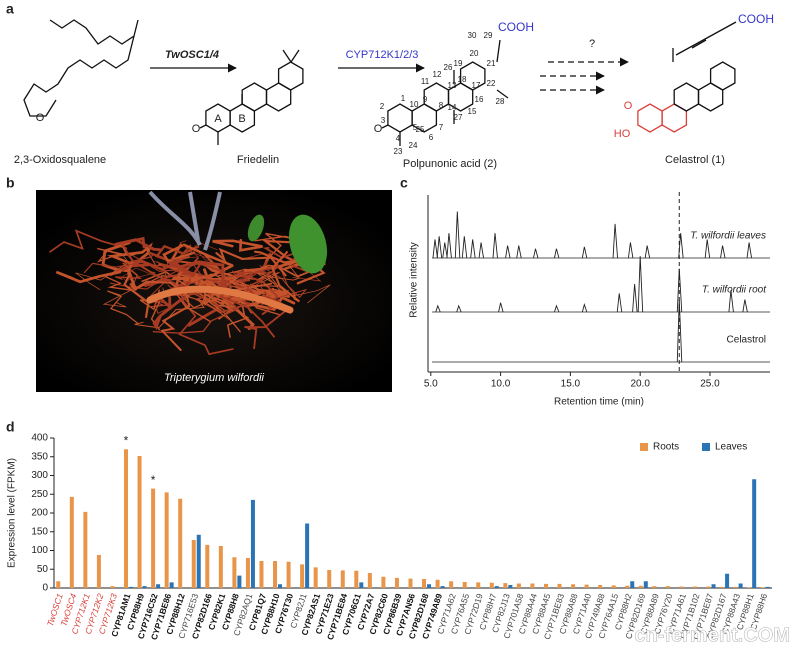 This screenshot has width=800, height=657. What do you see at coordinates (437, 74) in the screenshot?
I see `atom-number: 12` at bounding box center [437, 74].